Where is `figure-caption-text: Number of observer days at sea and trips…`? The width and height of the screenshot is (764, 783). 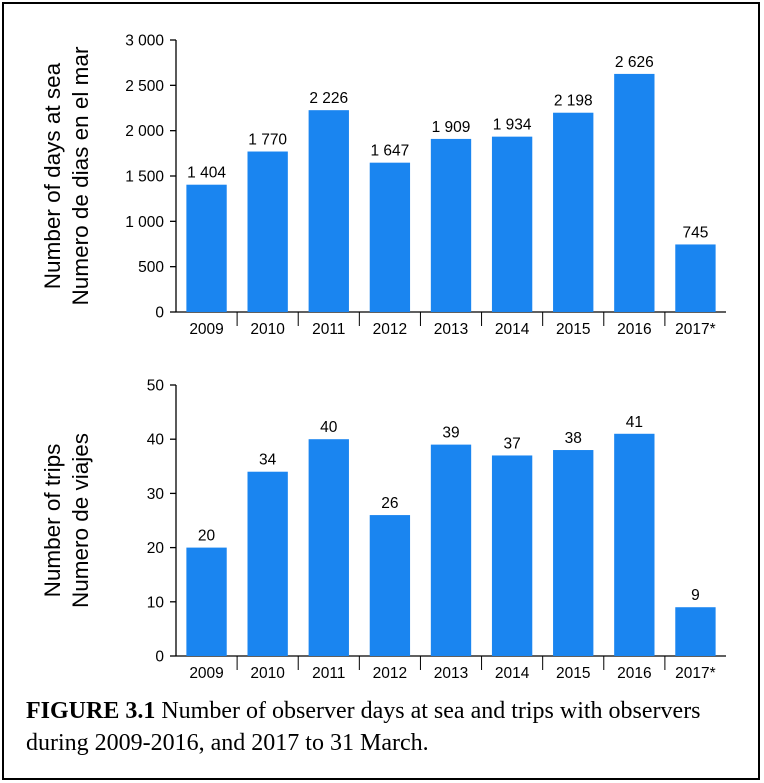 figure-caption-text: Number of observer days at sea and trips… is located at coordinates (363, 727).